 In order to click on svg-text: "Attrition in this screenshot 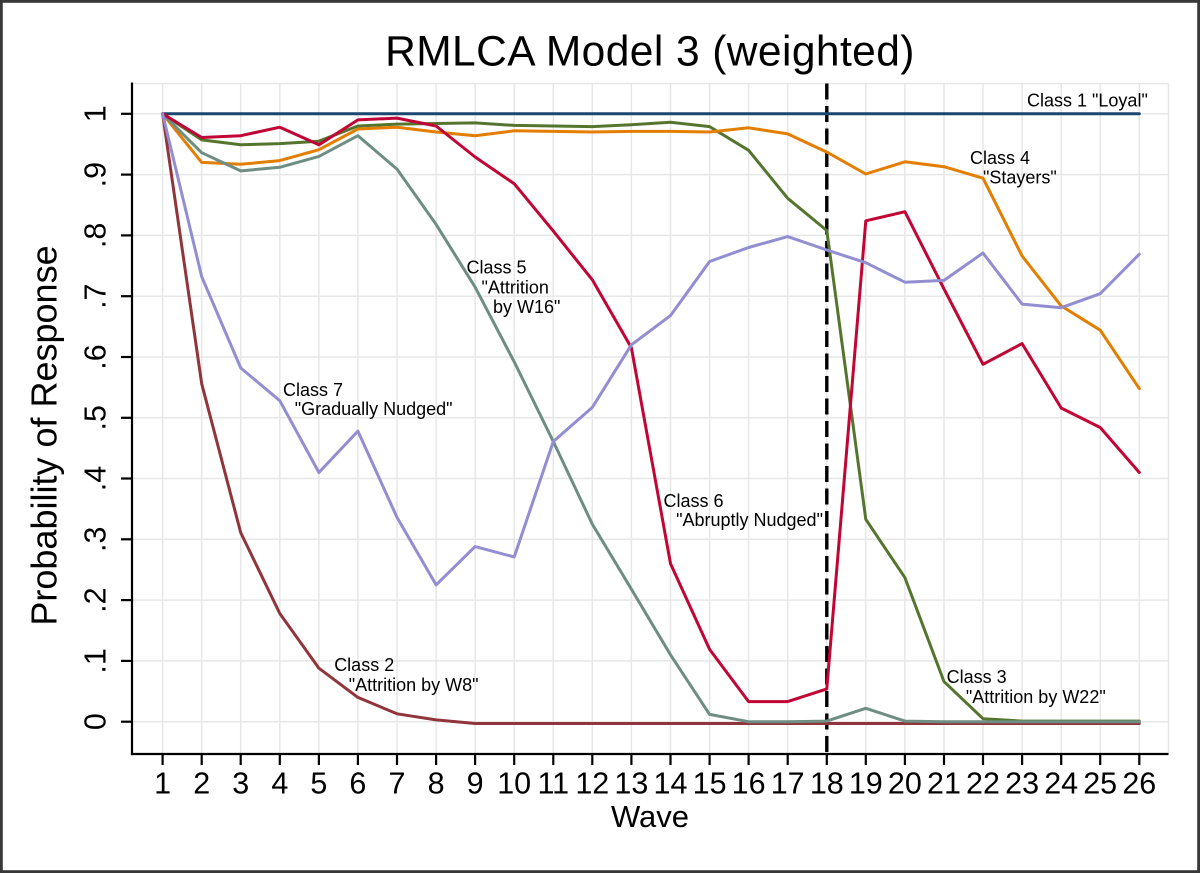, I will do `click(515, 287)`.